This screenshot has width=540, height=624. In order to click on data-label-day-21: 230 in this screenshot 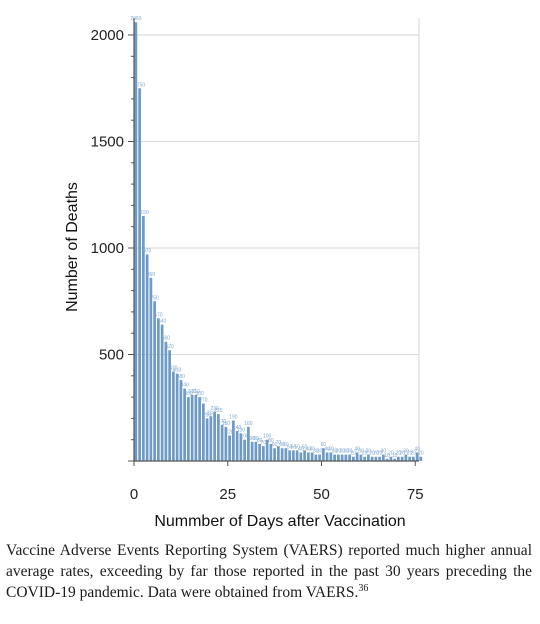, I will do `click(214, 409)`.